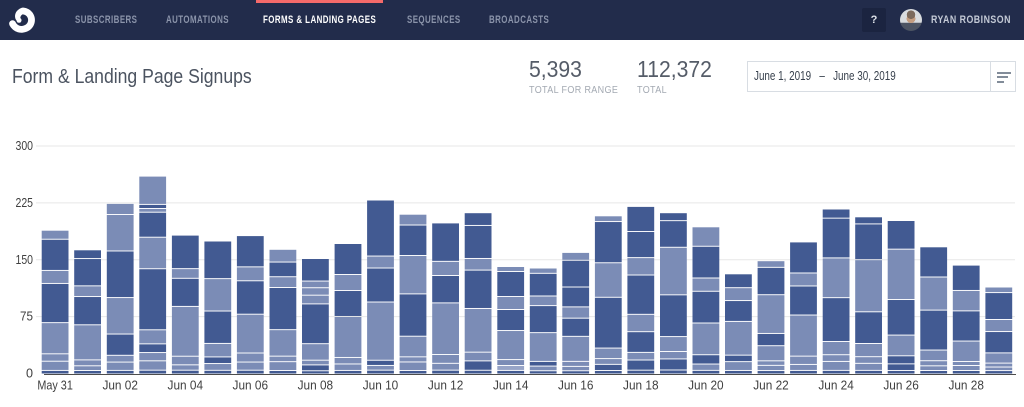 This screenshot has width=1024, height=407. What do you see at coordinates (446, 384) in the screenshot?
I see `svg-text: Jun 12` at bounding box center [446, 384].